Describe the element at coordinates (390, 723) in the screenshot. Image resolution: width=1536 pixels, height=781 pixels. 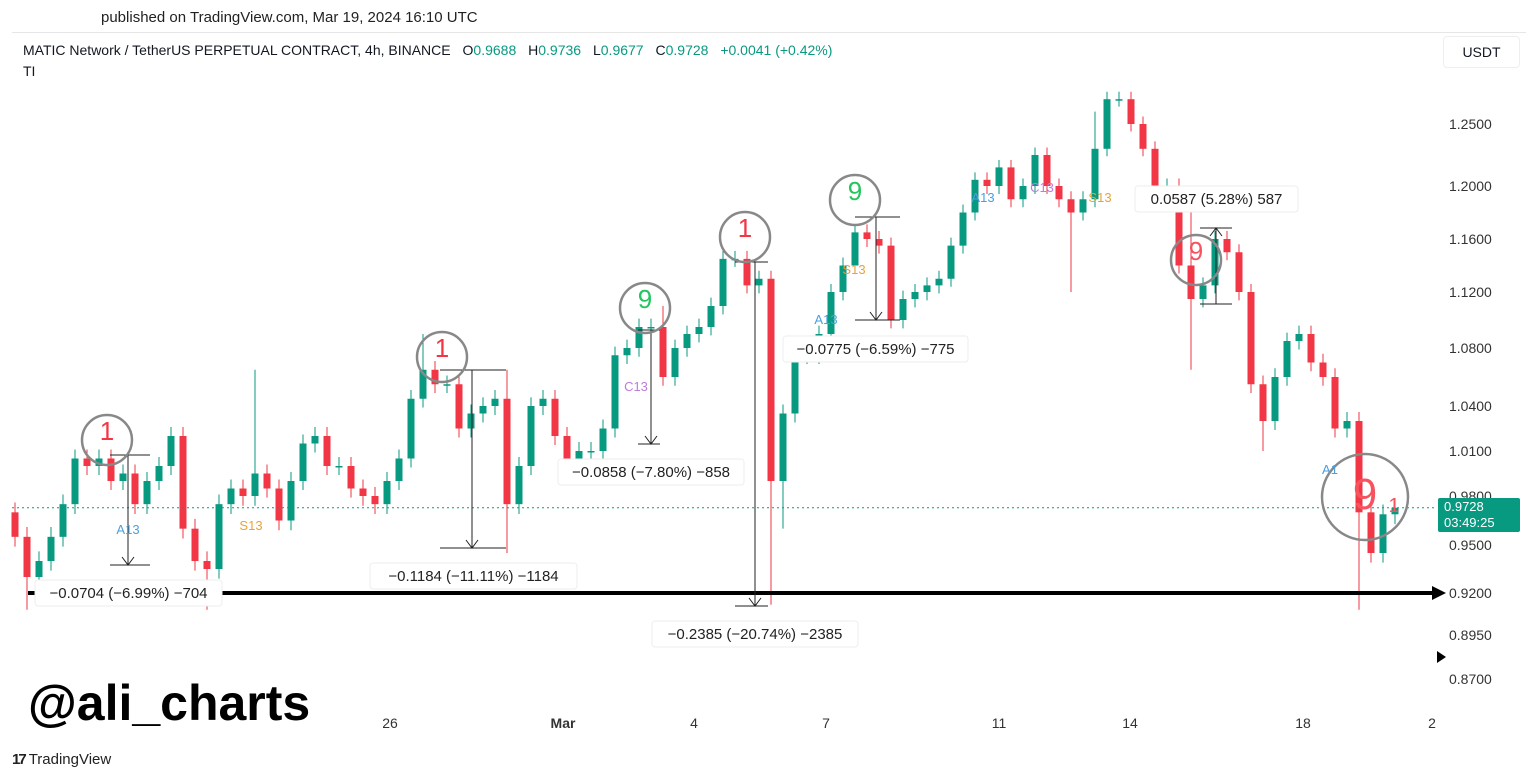
I see `x-tick-label: 26` at that location.